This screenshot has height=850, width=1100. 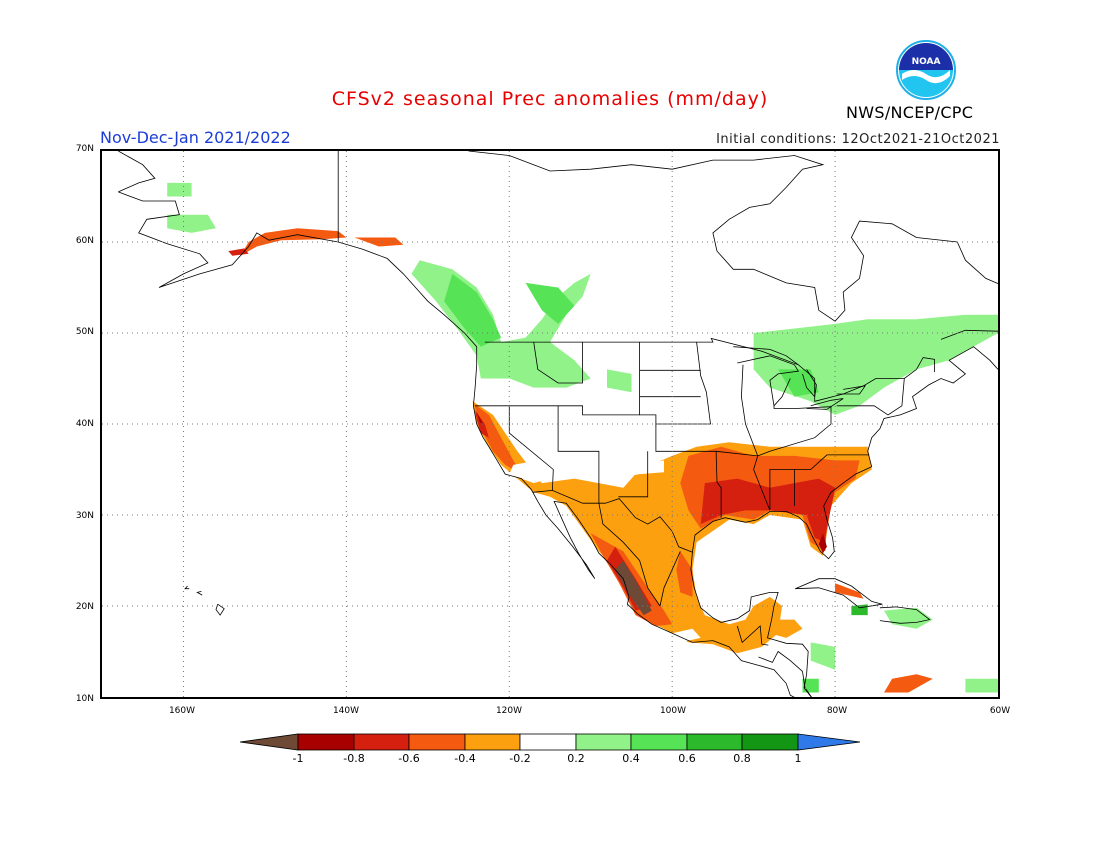 What do you see at coordinates (520, 758) in the screenshot?
I see `colorbar-label: -0.2` at bounding box center [520, 758].